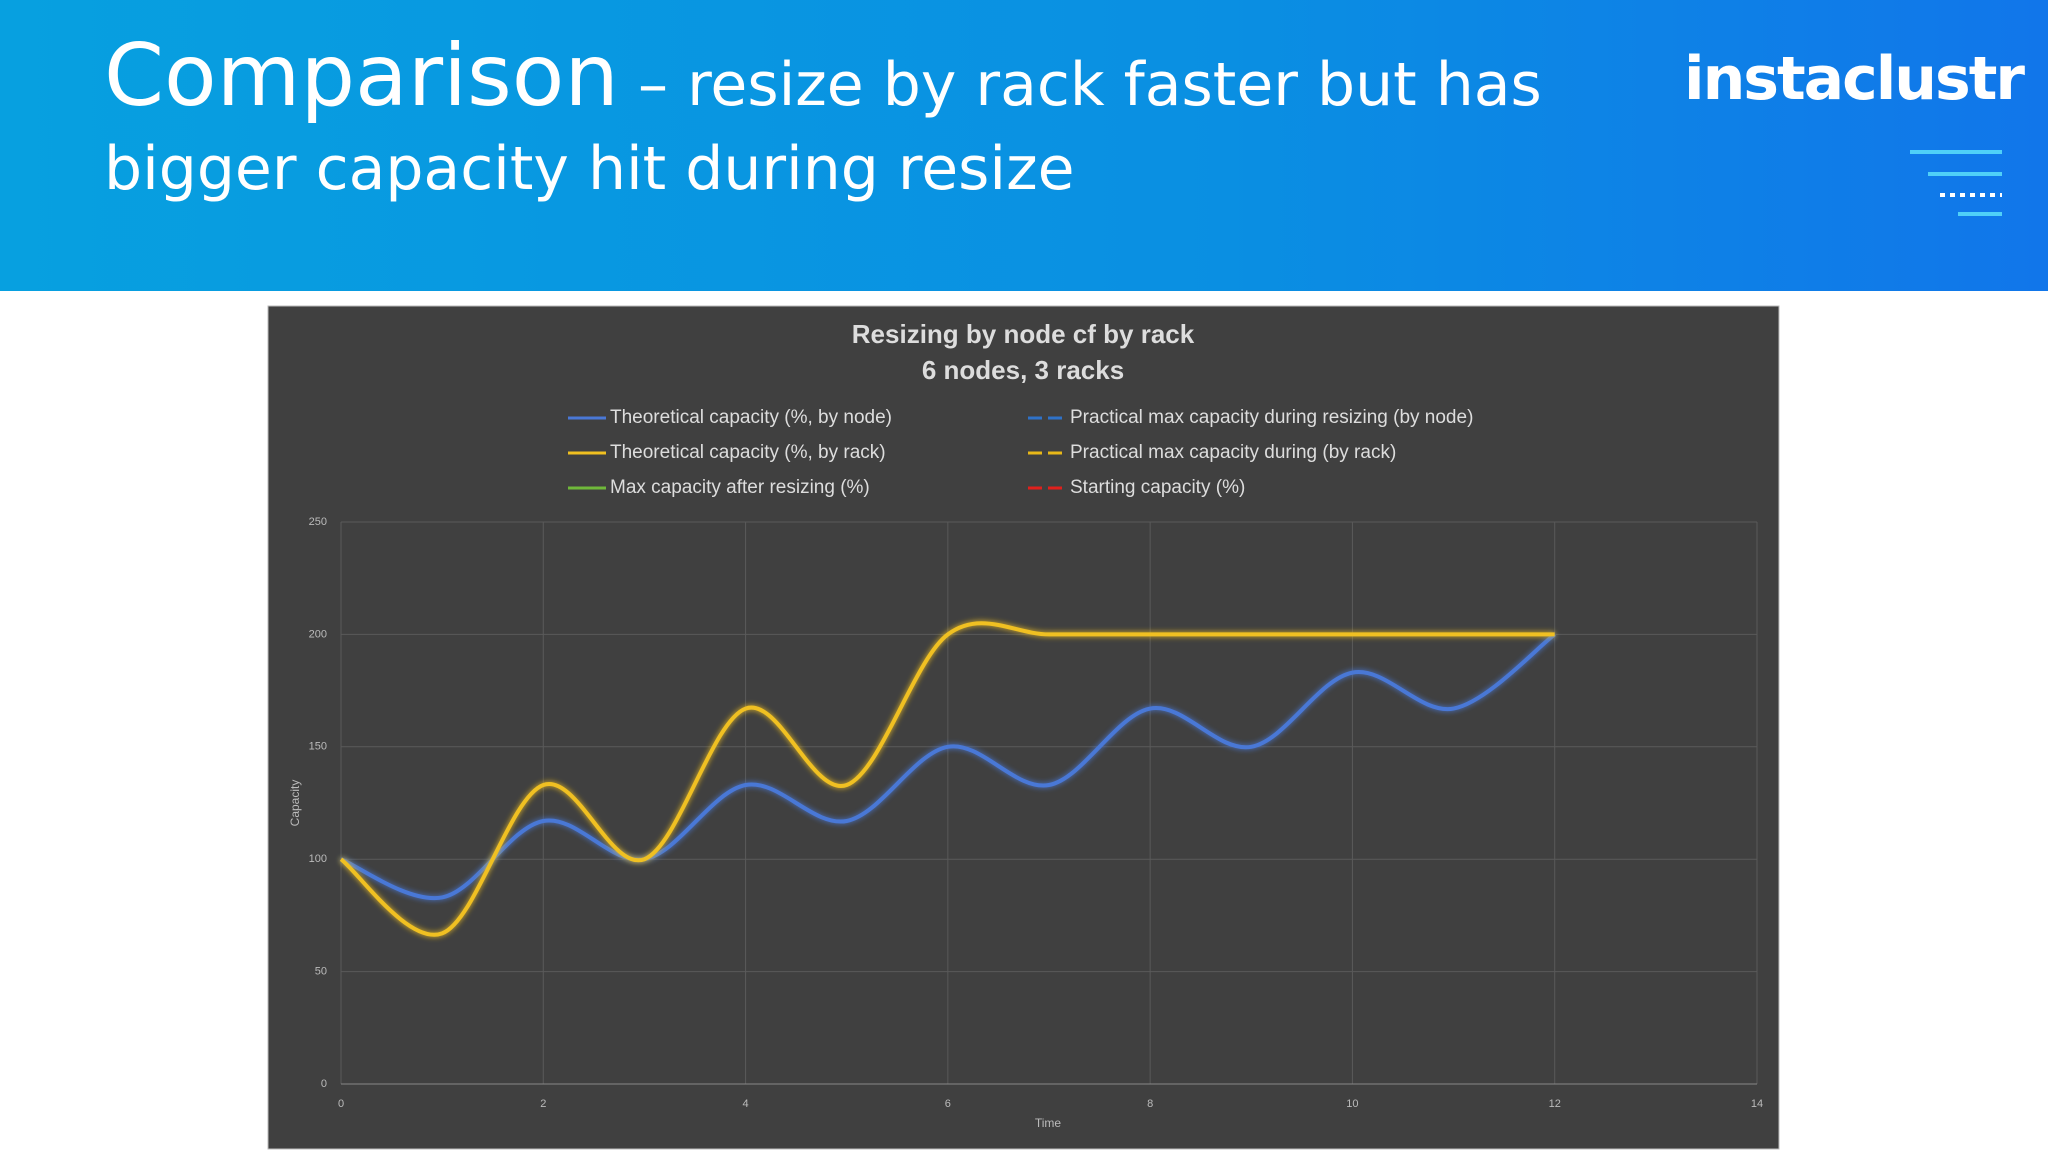 This screenshot has width=2048, height=1152. Describe the element at coordinates (318, 747) in the screenshot. I see `y-tick-label: 150` at that location.